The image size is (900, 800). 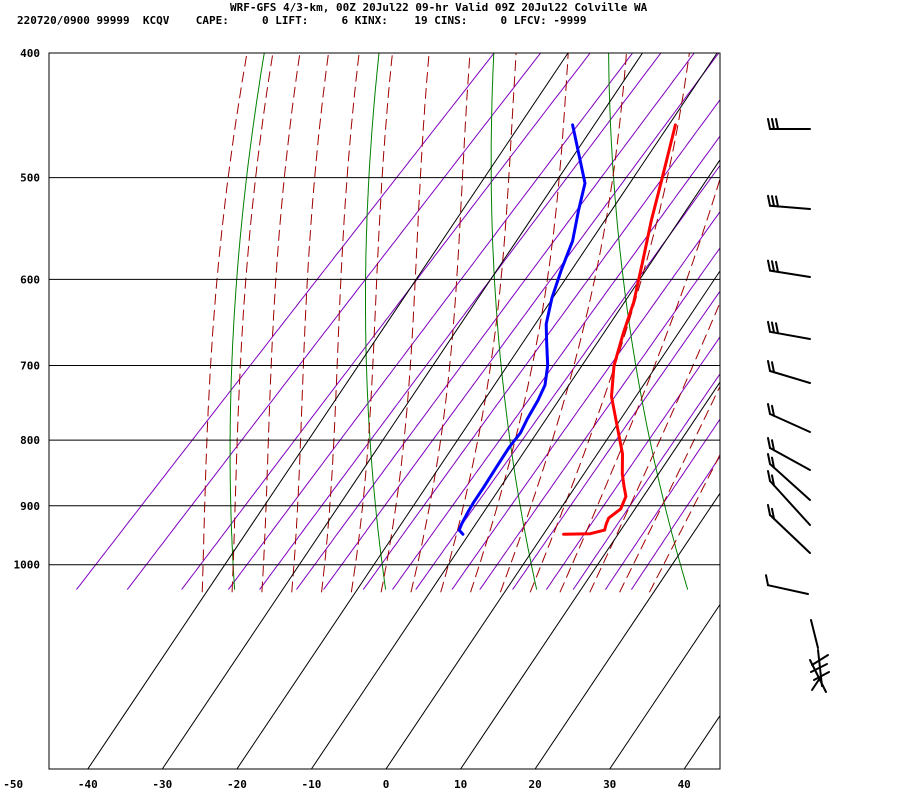 I want to click on temperature-profile-line, so click(x=619, y=329).